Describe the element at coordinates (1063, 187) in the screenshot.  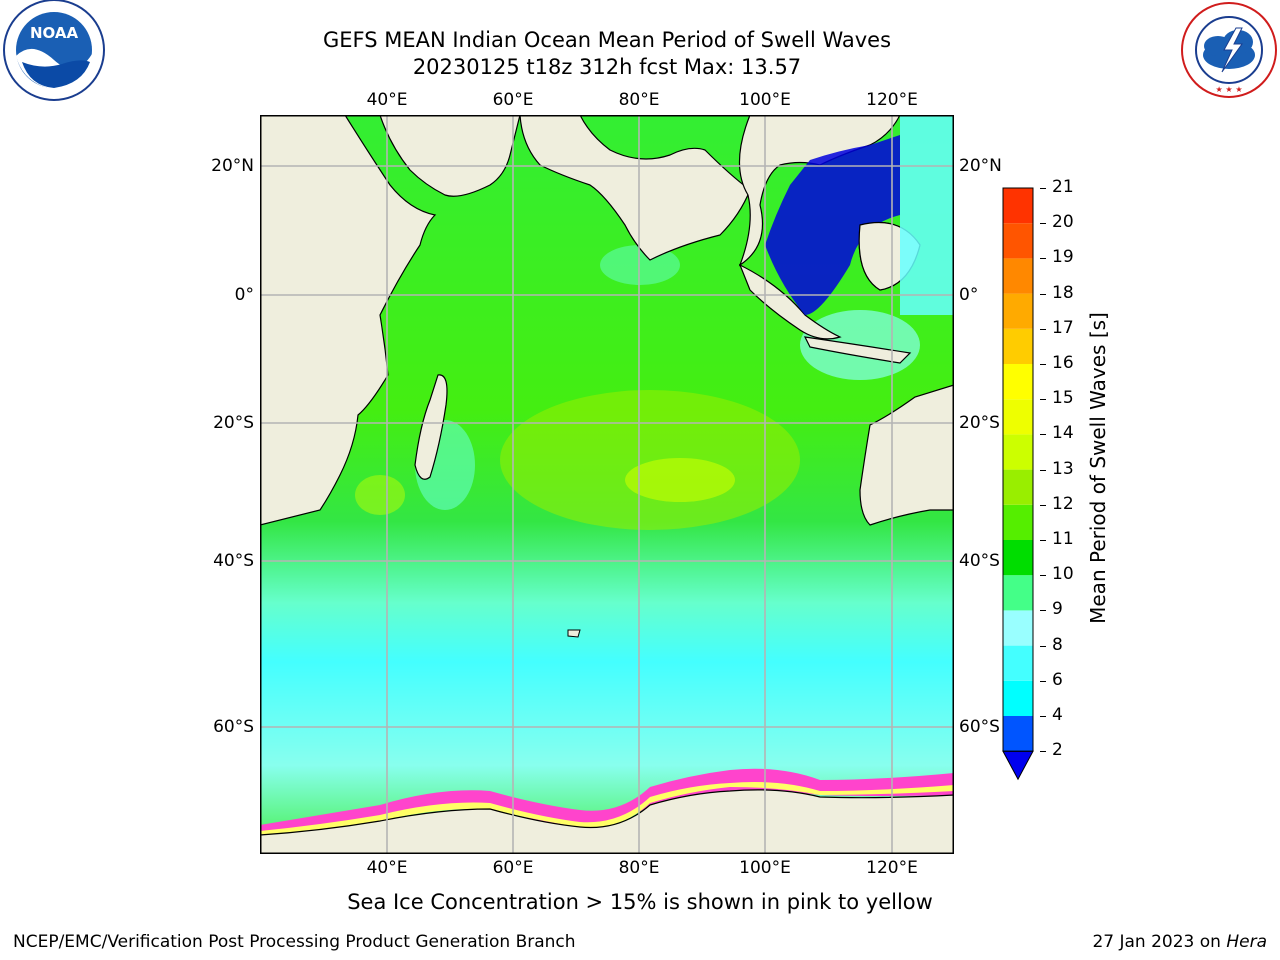
I see `colorbar-tick-label: 21` at that location.